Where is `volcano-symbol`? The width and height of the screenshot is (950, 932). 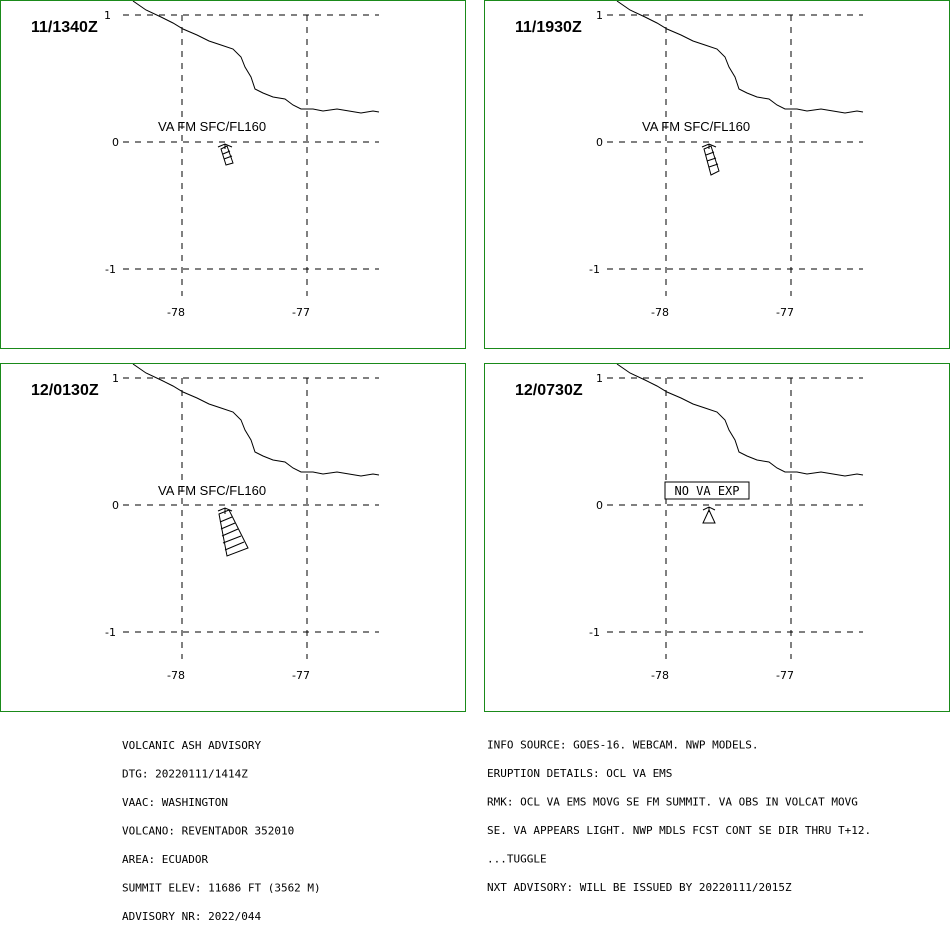
volcano-symbol is located at coordinates (709, 515).